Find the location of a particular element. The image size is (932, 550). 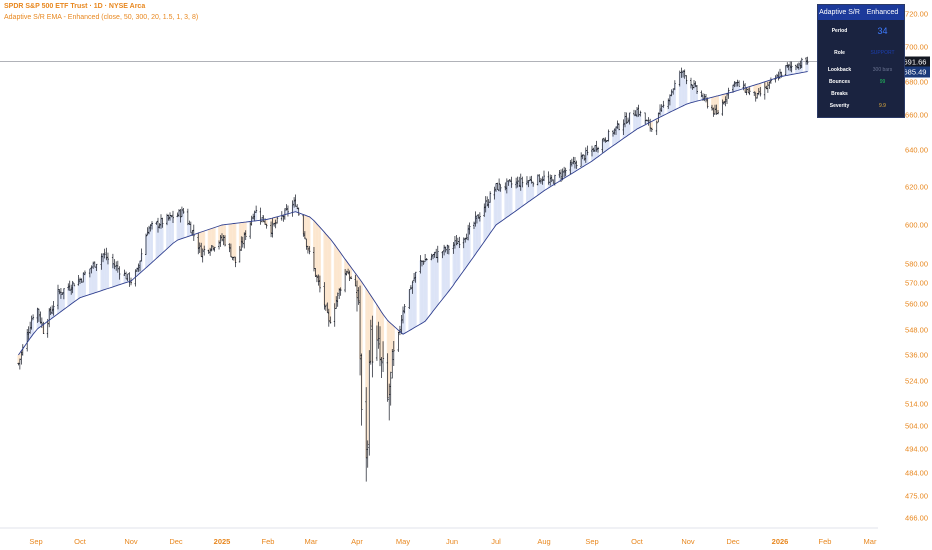

time-tick-label: Oct is located at coordinates (637, 541).